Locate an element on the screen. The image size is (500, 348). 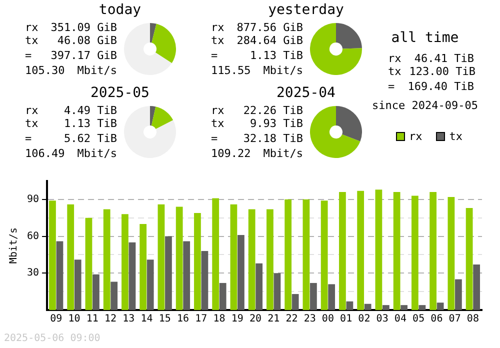
x-tick-label: 13 is located at coordinates (128, 319).